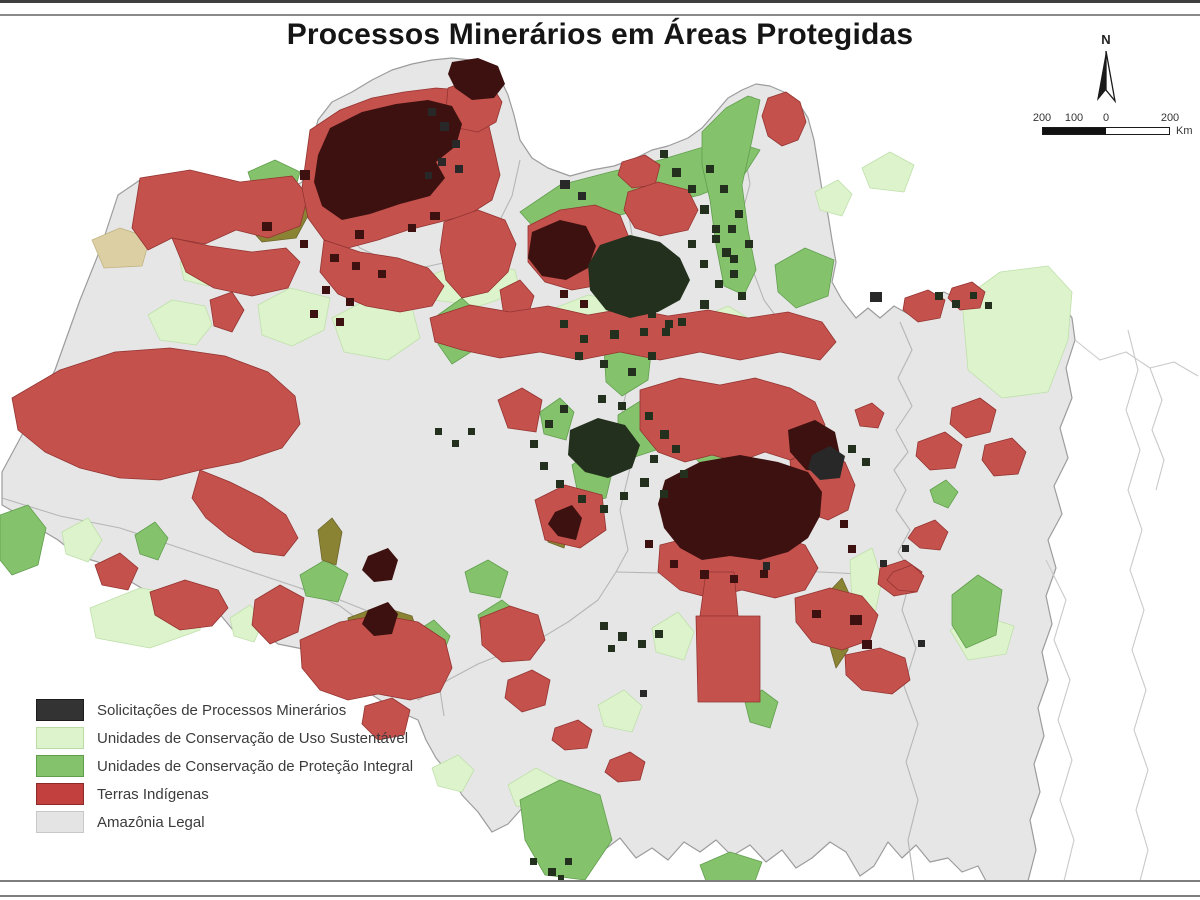 Image resolution: width=1200 pixels, height=900 pixels. Describe the element at coordinates (600, 1) in the screenshot. I see `top-border-line` at that location.